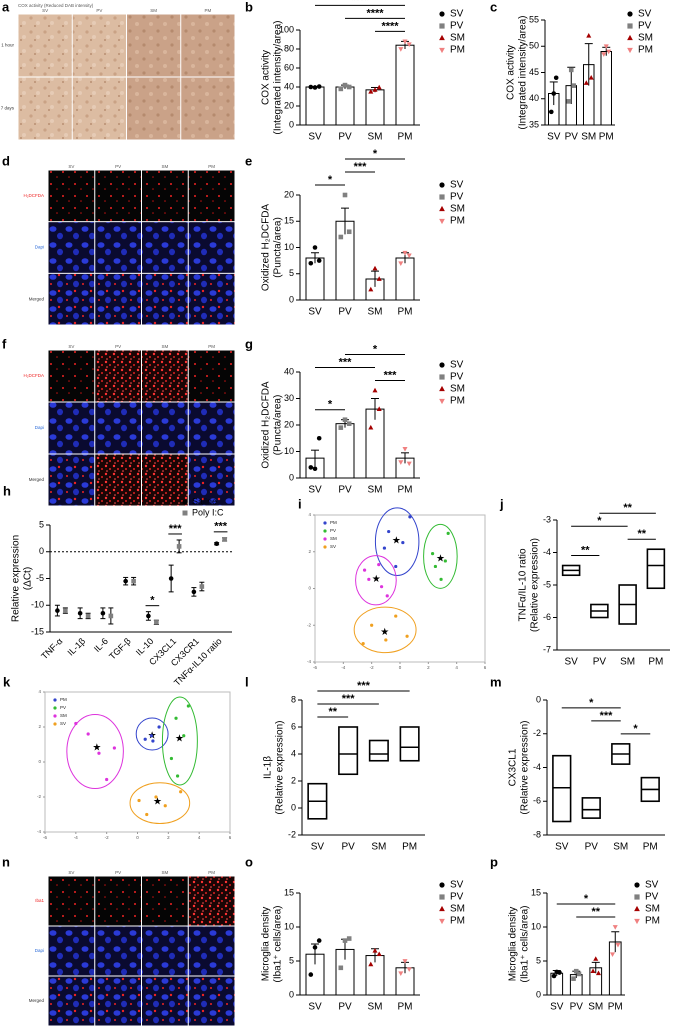 The width and height of the screenshot is (685, 1028). What do you see at coordinates (289, 424) in the screenshot?
I see `y-tick-label: 20` at bounding box center [289, 424].